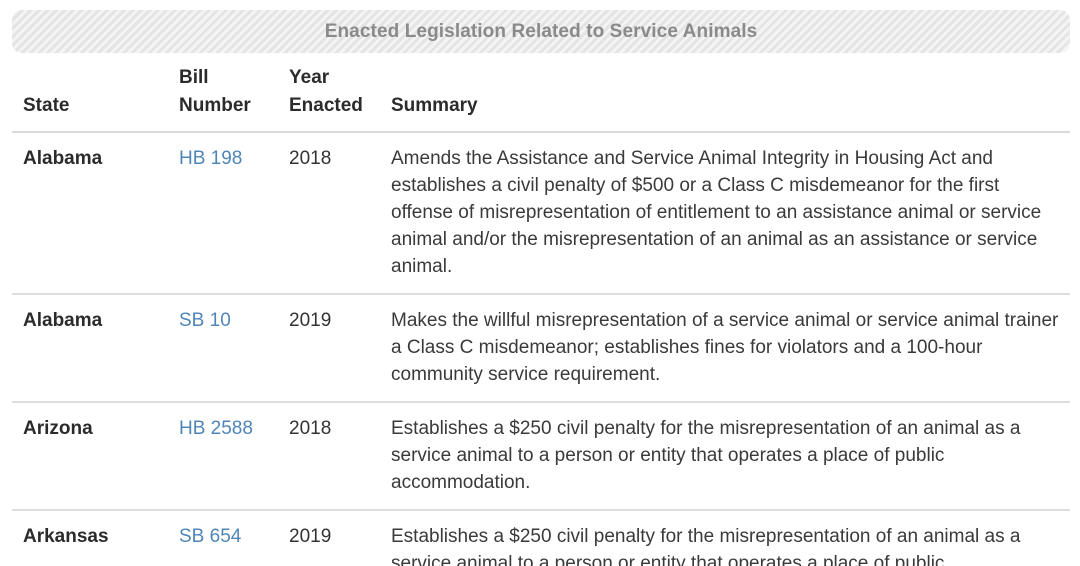  Describe the element at coordinates (223, 213) in the screenshot. I see `cell-bill: HB 198` at that location.